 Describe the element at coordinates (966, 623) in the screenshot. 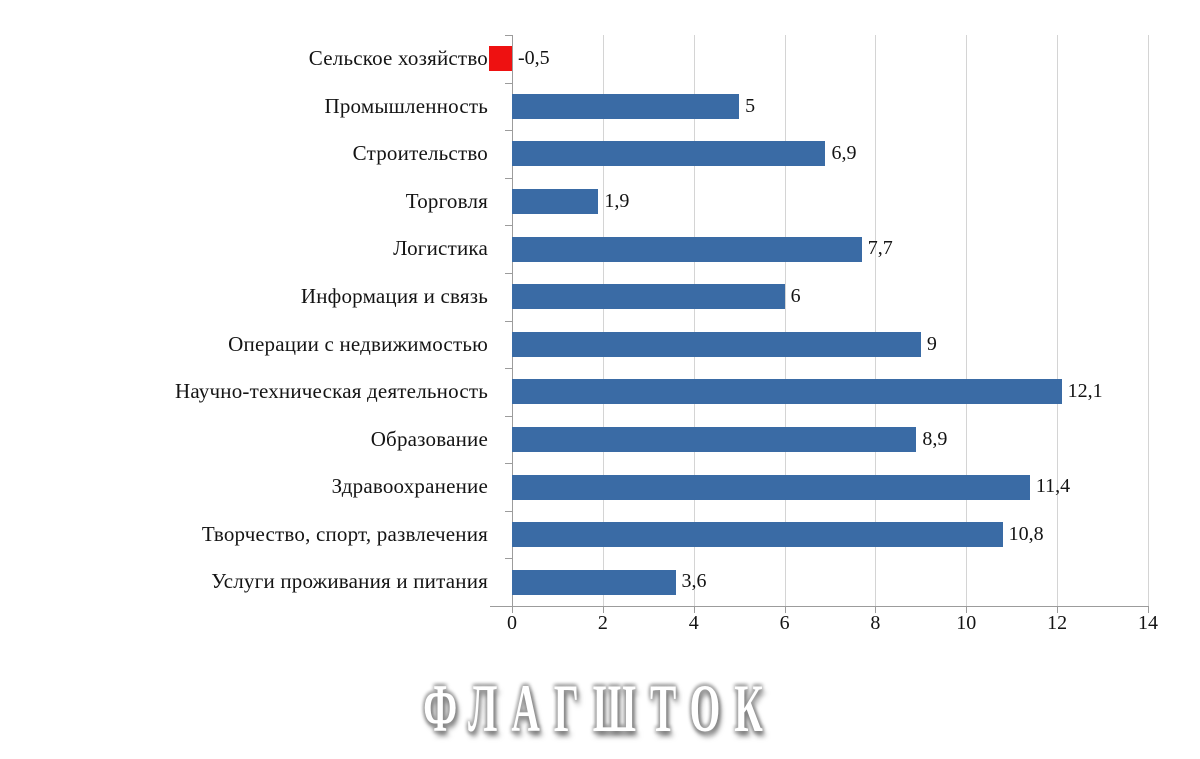

I see `x-tick-label: 10` at that location.